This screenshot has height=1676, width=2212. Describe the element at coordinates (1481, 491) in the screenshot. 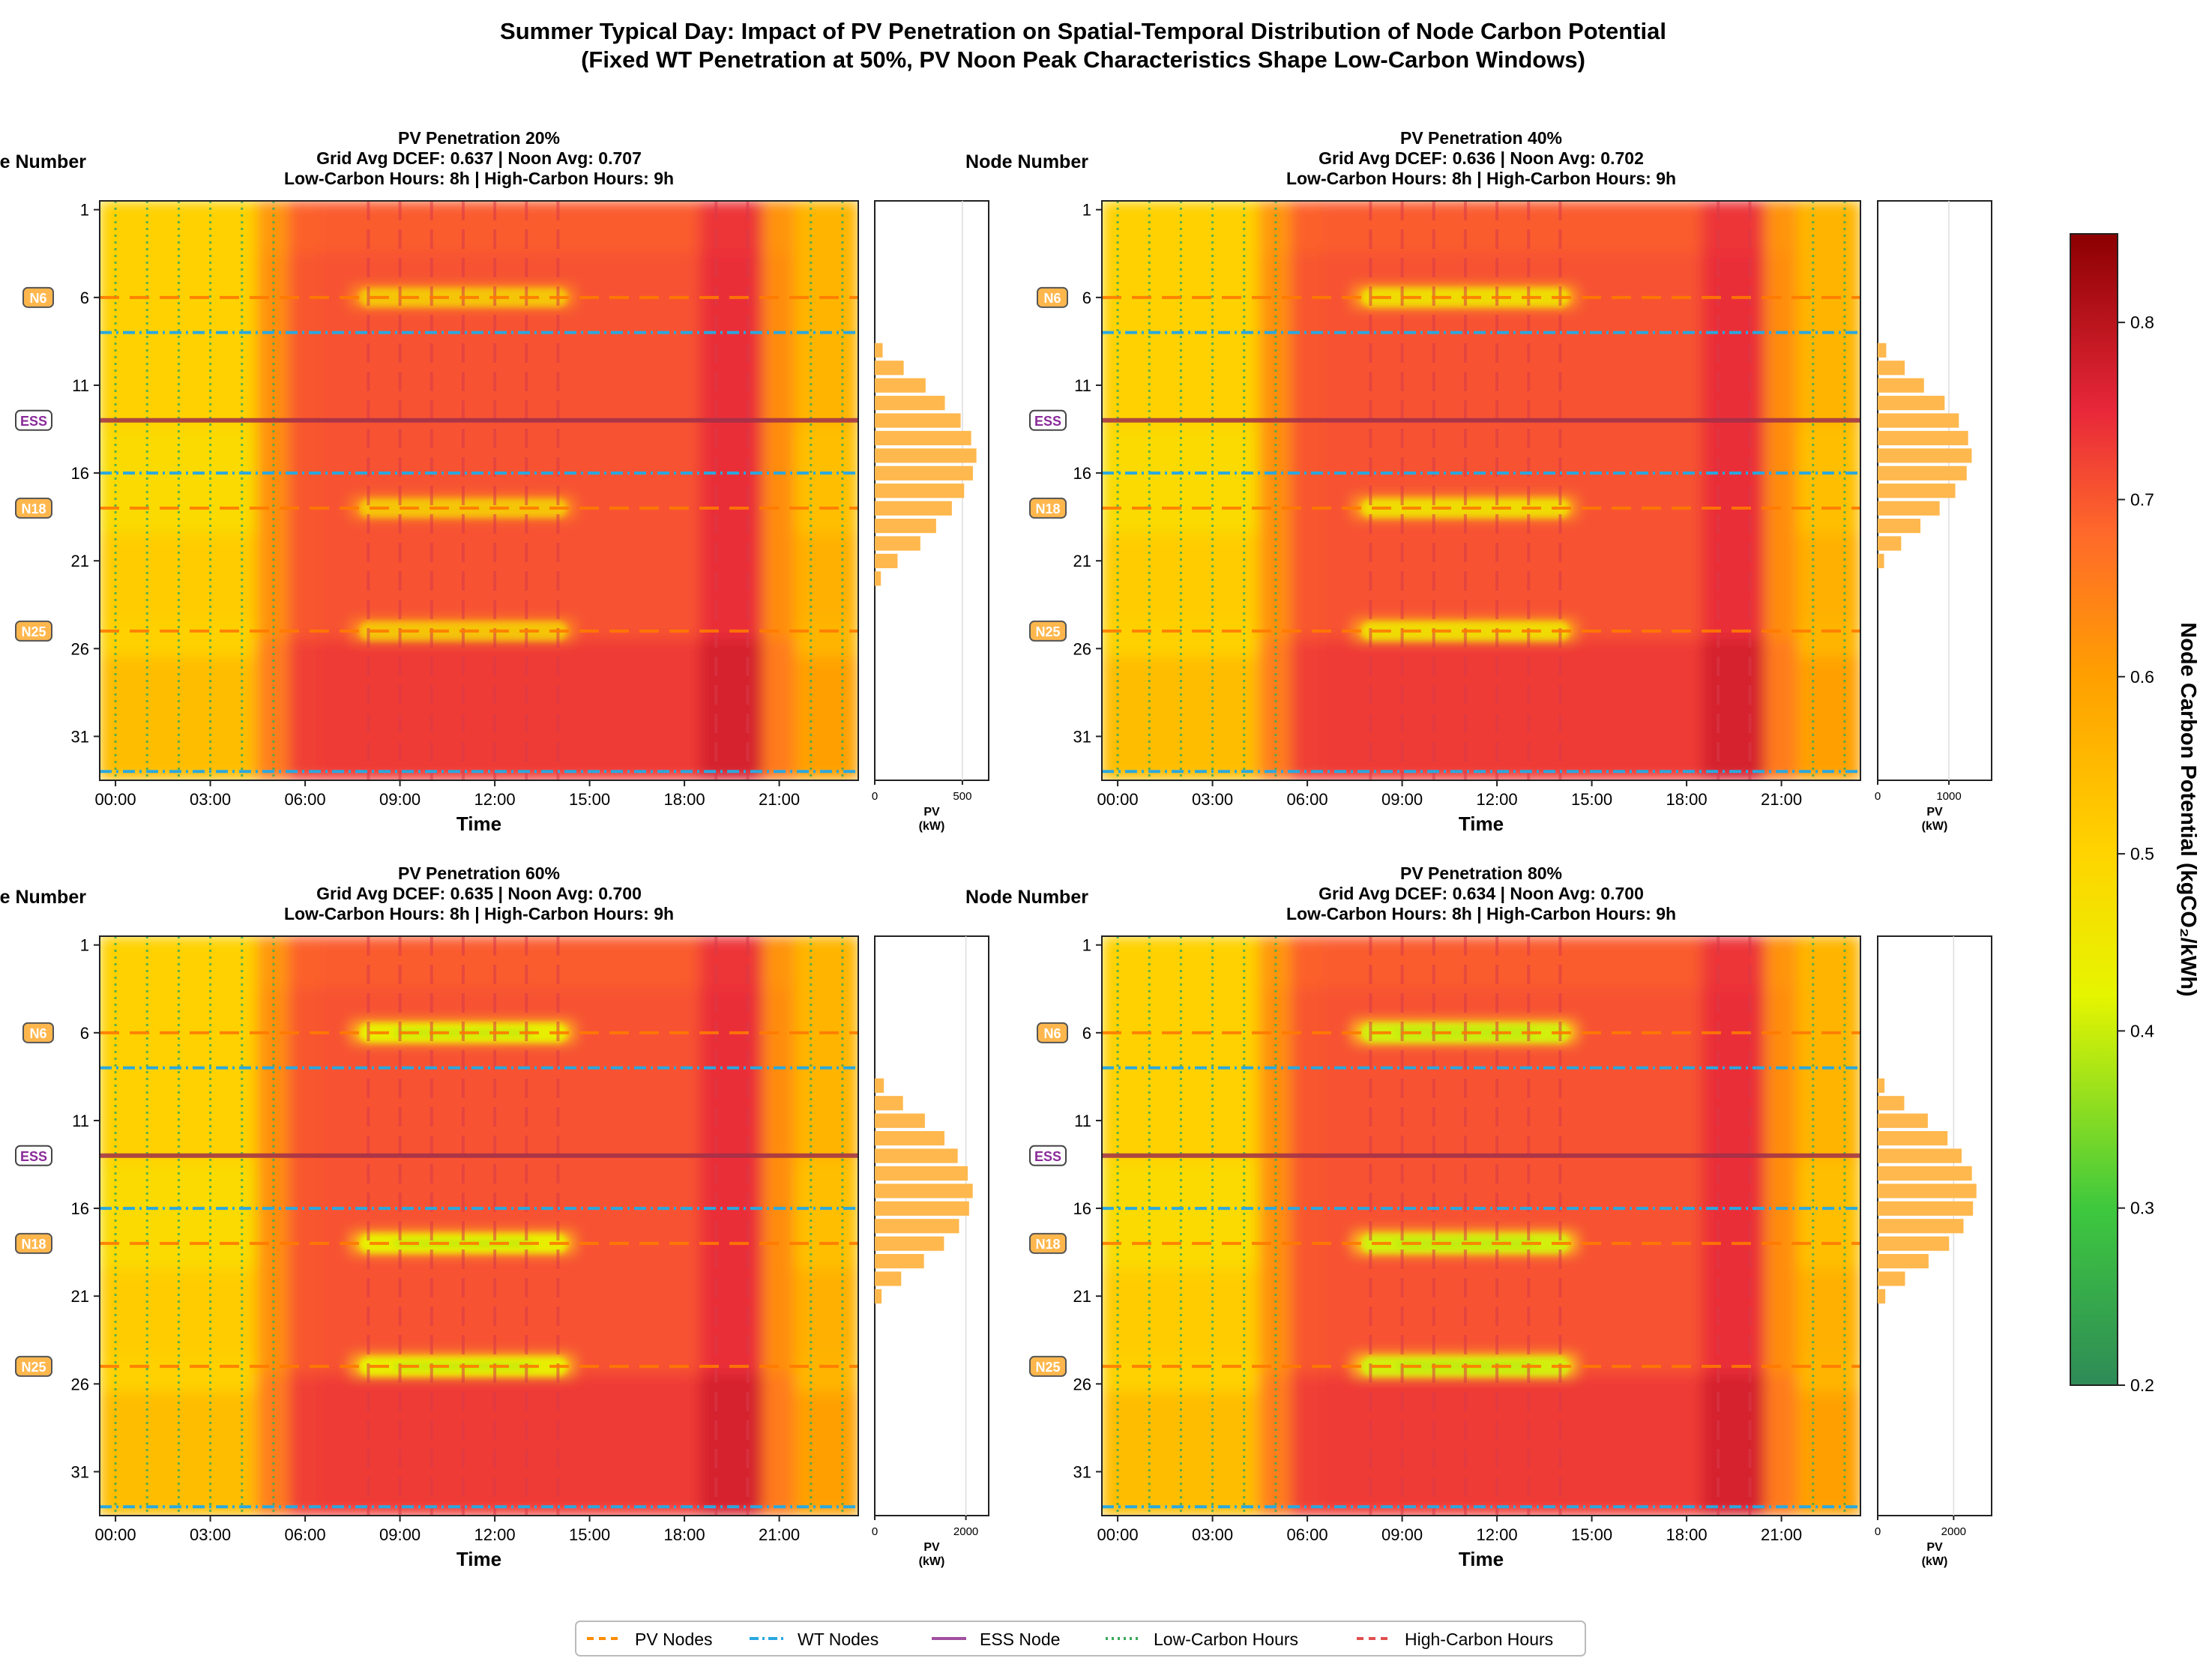

I see `heatmap-cells` at that location.